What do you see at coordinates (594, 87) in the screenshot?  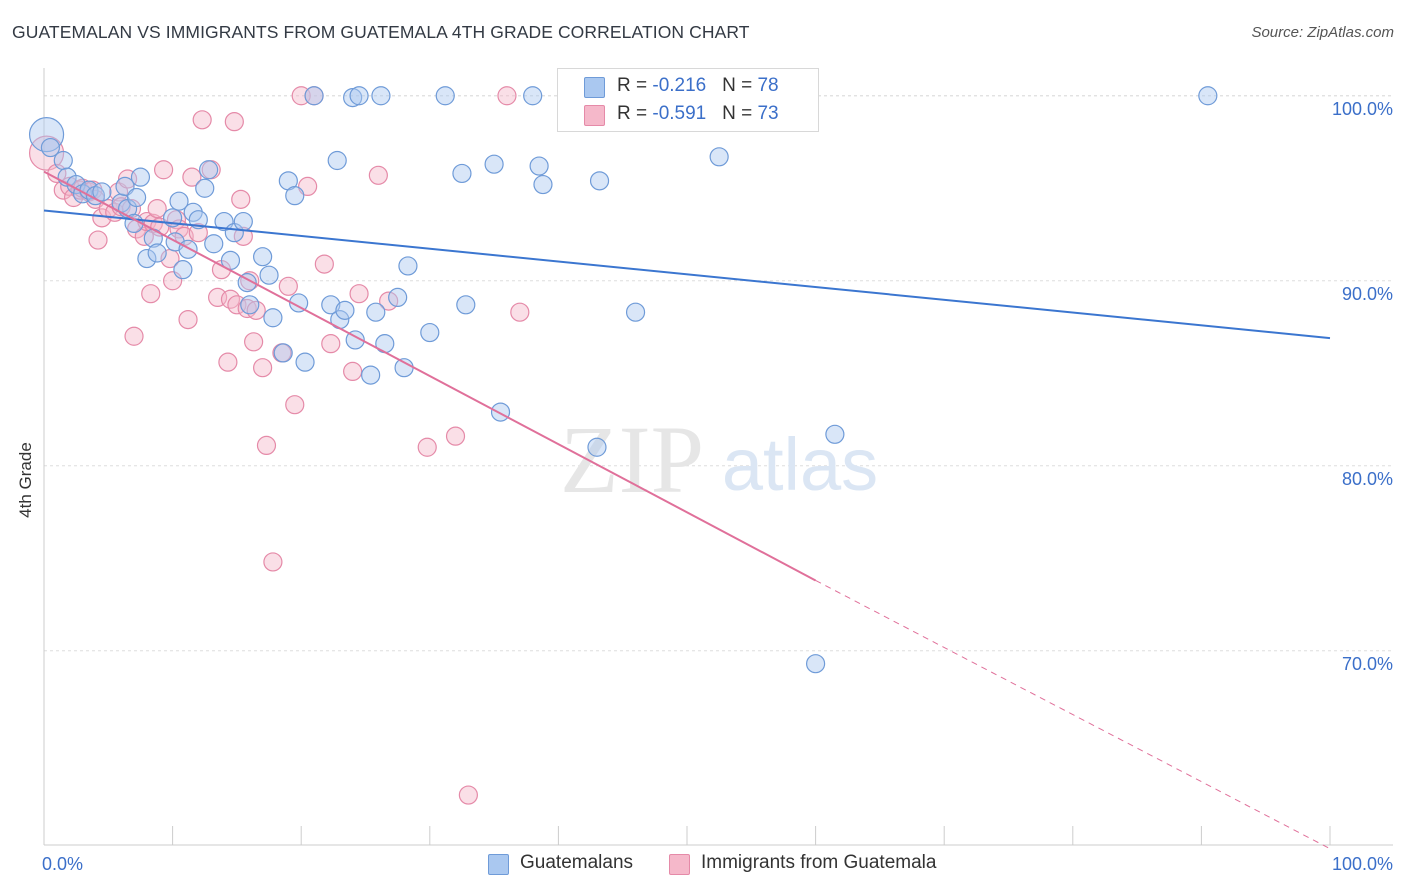 I see `legend-swatch-blue` at bounding box center [594, 87].